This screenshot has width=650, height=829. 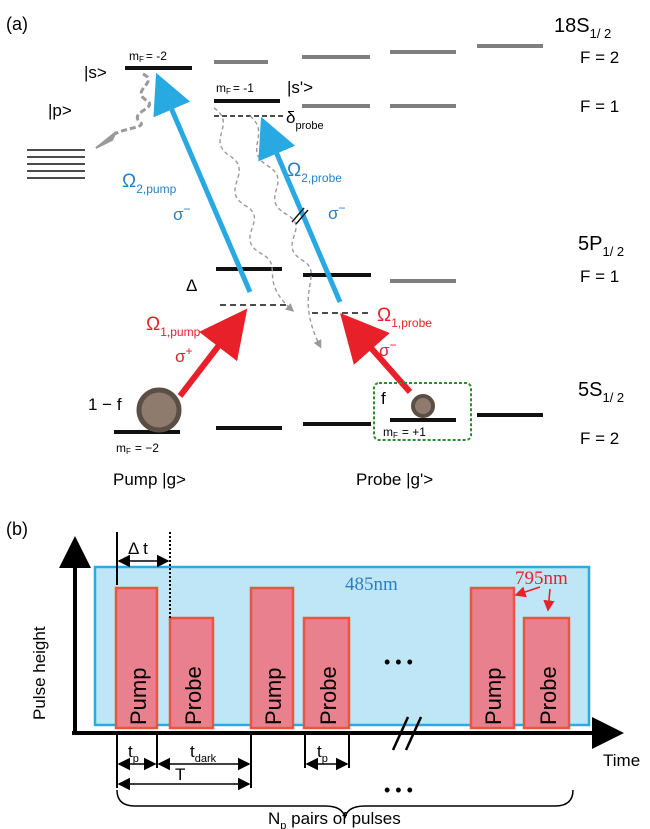 What do you see at coordinates (599, 276) in the screenshot?
I see `intermediate-F1-label: F = 1` at bounding box center [599, 276].